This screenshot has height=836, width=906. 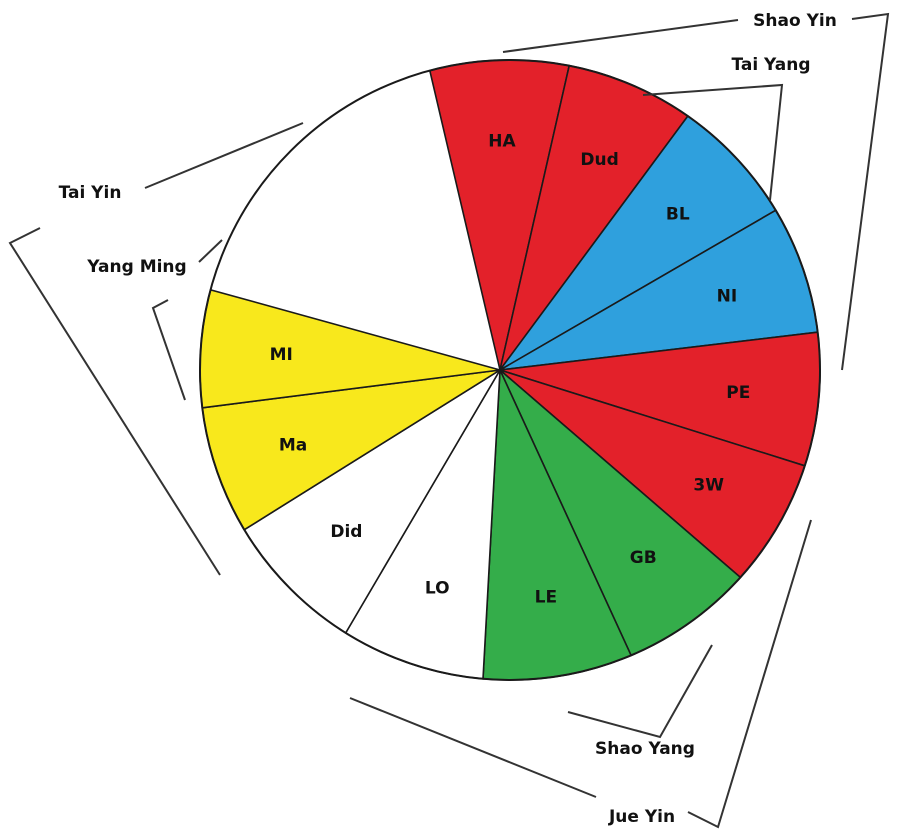 What do you see at coordinates (708, 486) in the screenshot?
I see `segment-label-3w: 3W` at bounding box center [708, 486].